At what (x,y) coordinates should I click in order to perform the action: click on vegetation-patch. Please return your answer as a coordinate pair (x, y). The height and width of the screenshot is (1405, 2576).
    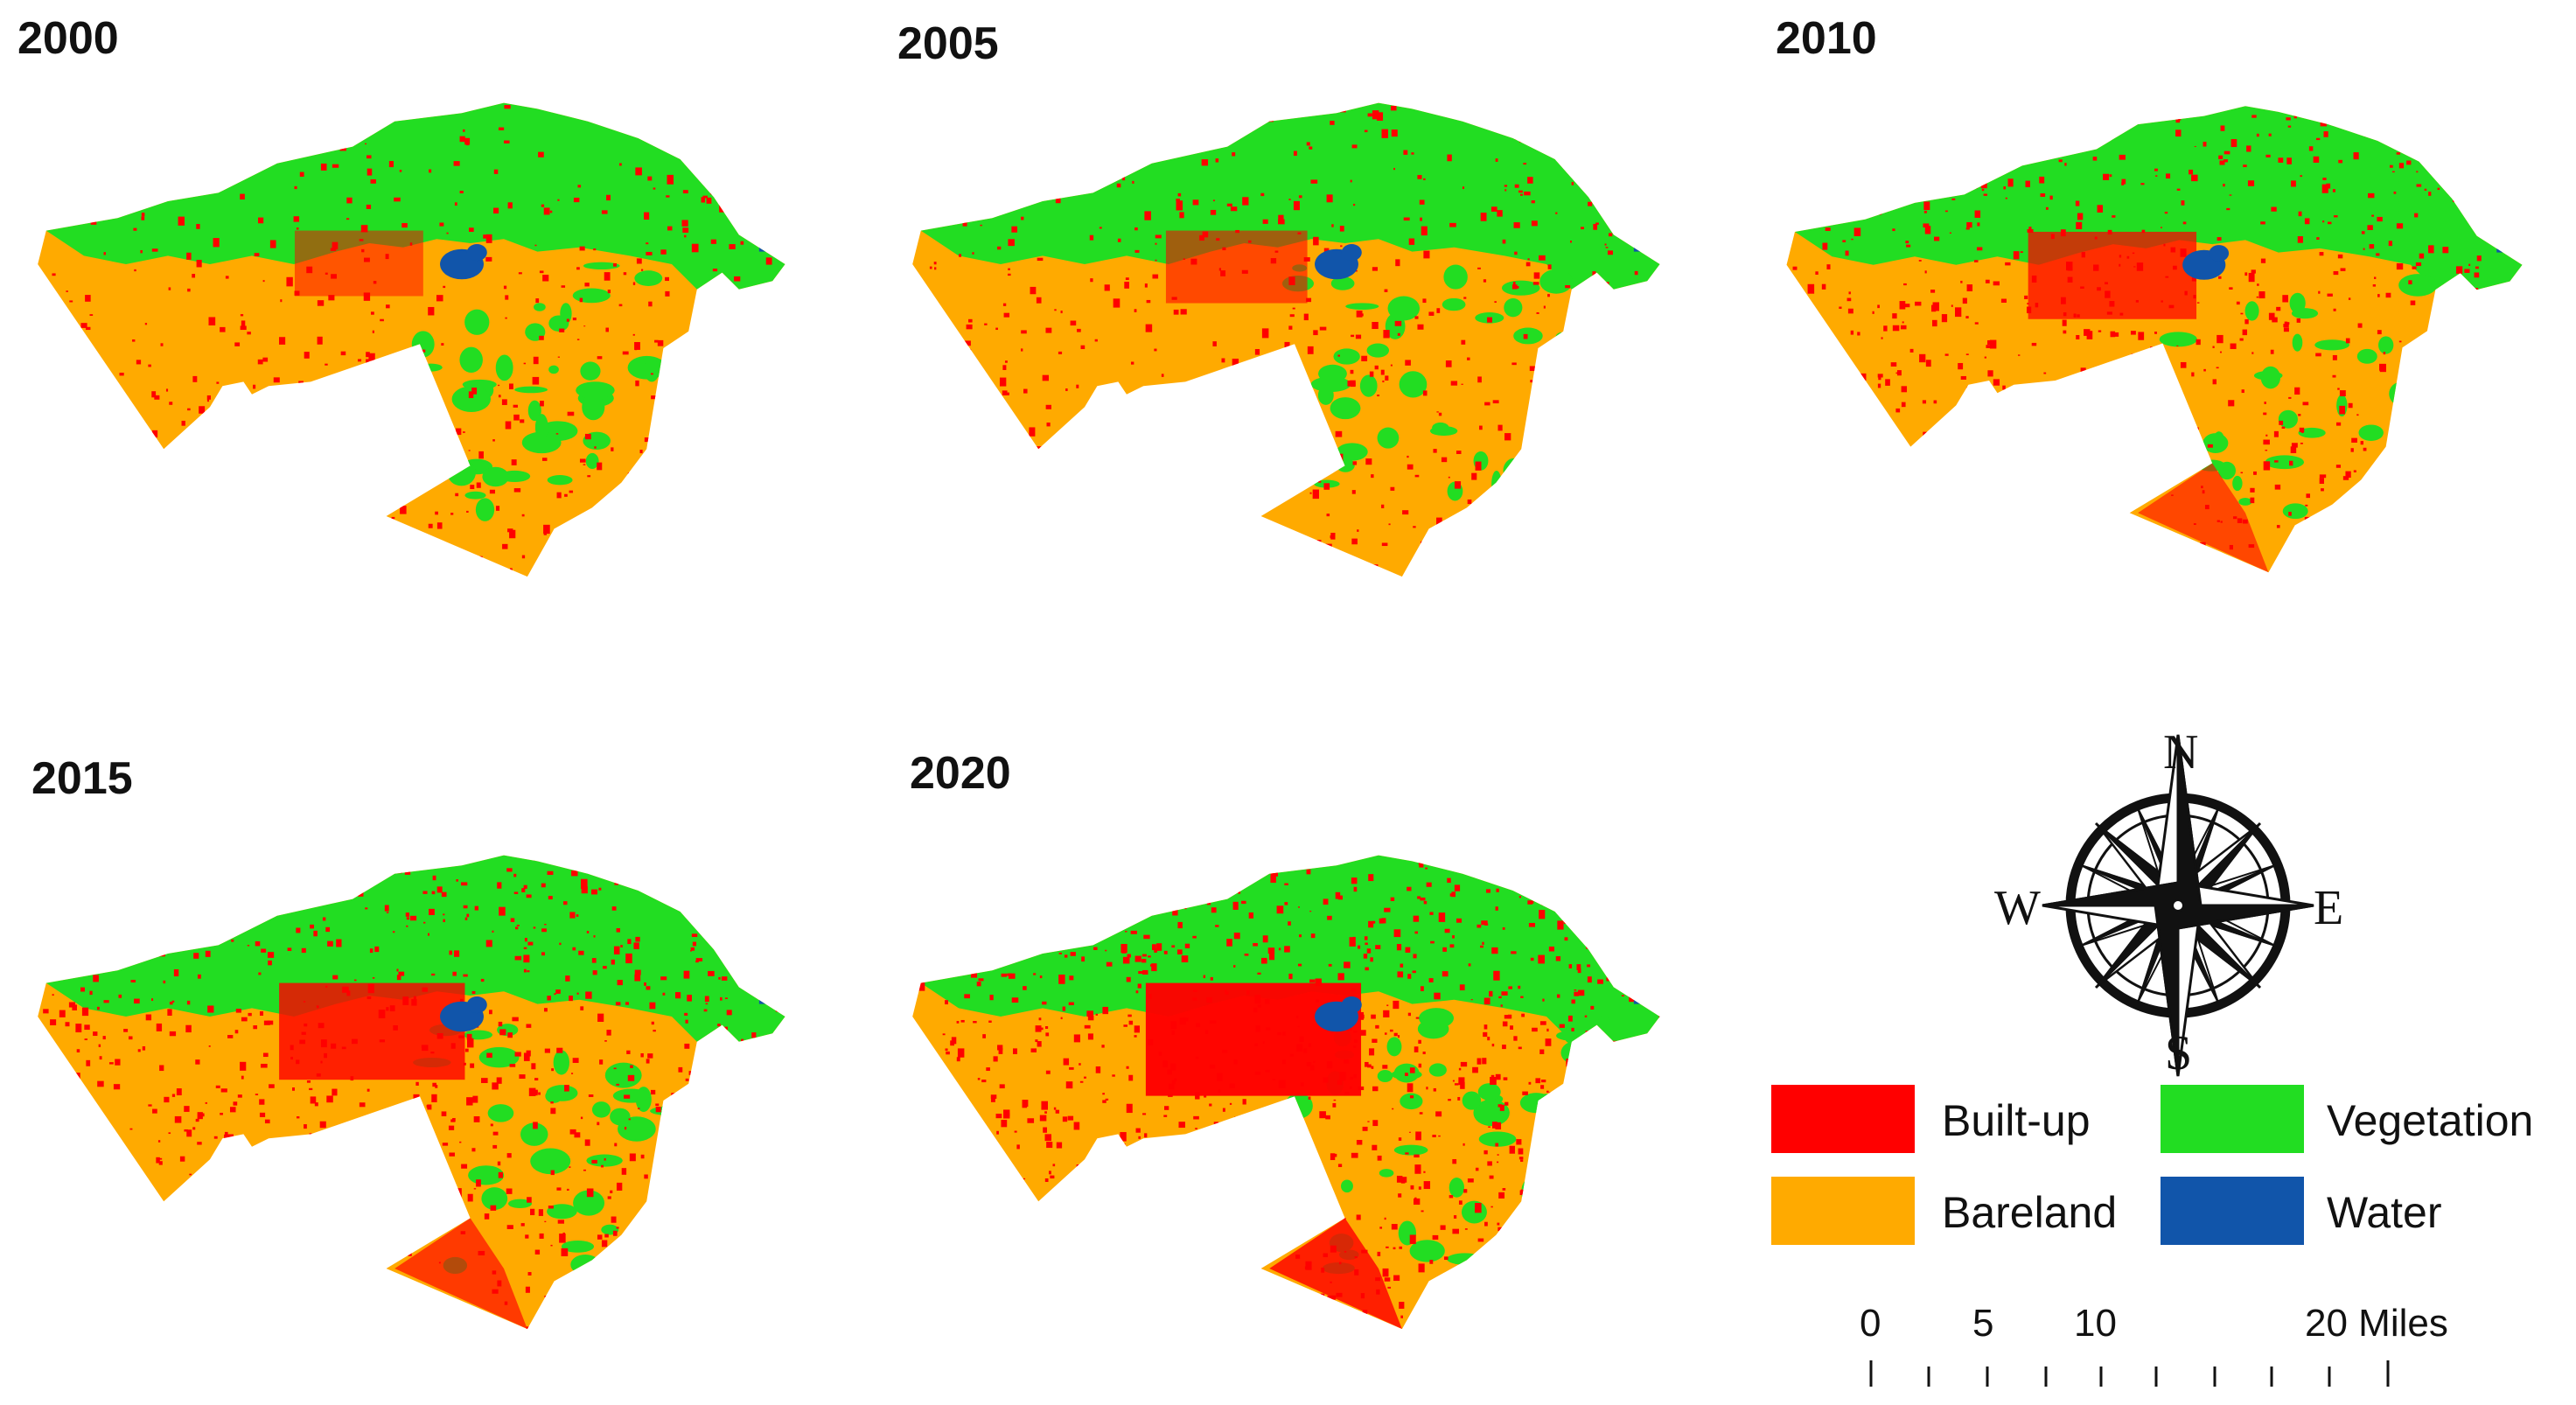
    Looking at the image, I should click on (2468, 363).